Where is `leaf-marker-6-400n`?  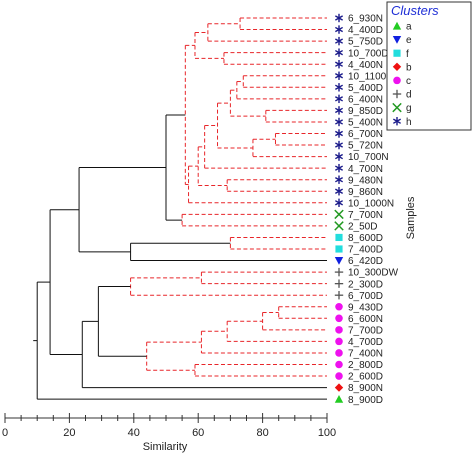 leaf-marker-6-400n is located at coordinates (339, 99).